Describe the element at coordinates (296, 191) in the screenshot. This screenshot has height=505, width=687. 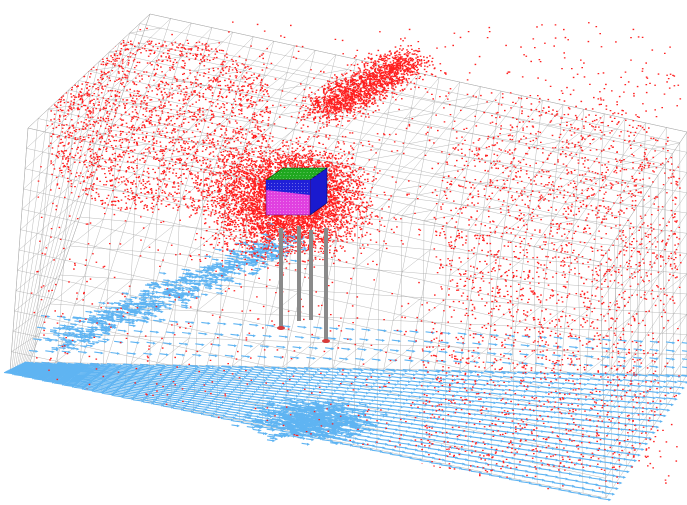
I see `pile-cap-block` at that location.